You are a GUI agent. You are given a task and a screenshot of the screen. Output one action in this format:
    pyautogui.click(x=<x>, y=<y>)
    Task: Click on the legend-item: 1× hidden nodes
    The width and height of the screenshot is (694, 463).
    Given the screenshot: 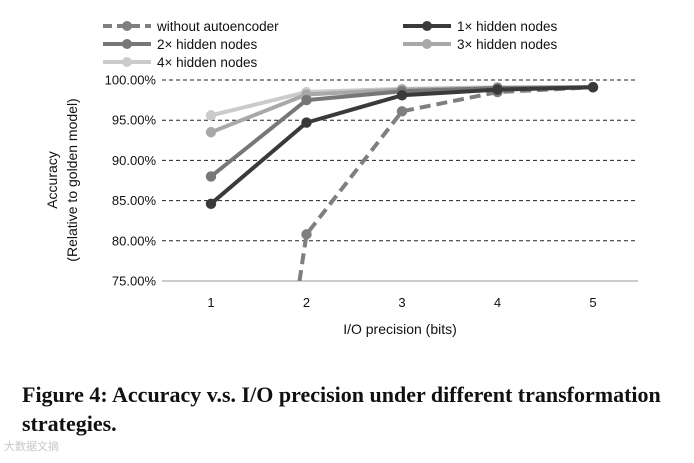 What is the action you would take?
    pyautogui.click(x=480, y=26)
    